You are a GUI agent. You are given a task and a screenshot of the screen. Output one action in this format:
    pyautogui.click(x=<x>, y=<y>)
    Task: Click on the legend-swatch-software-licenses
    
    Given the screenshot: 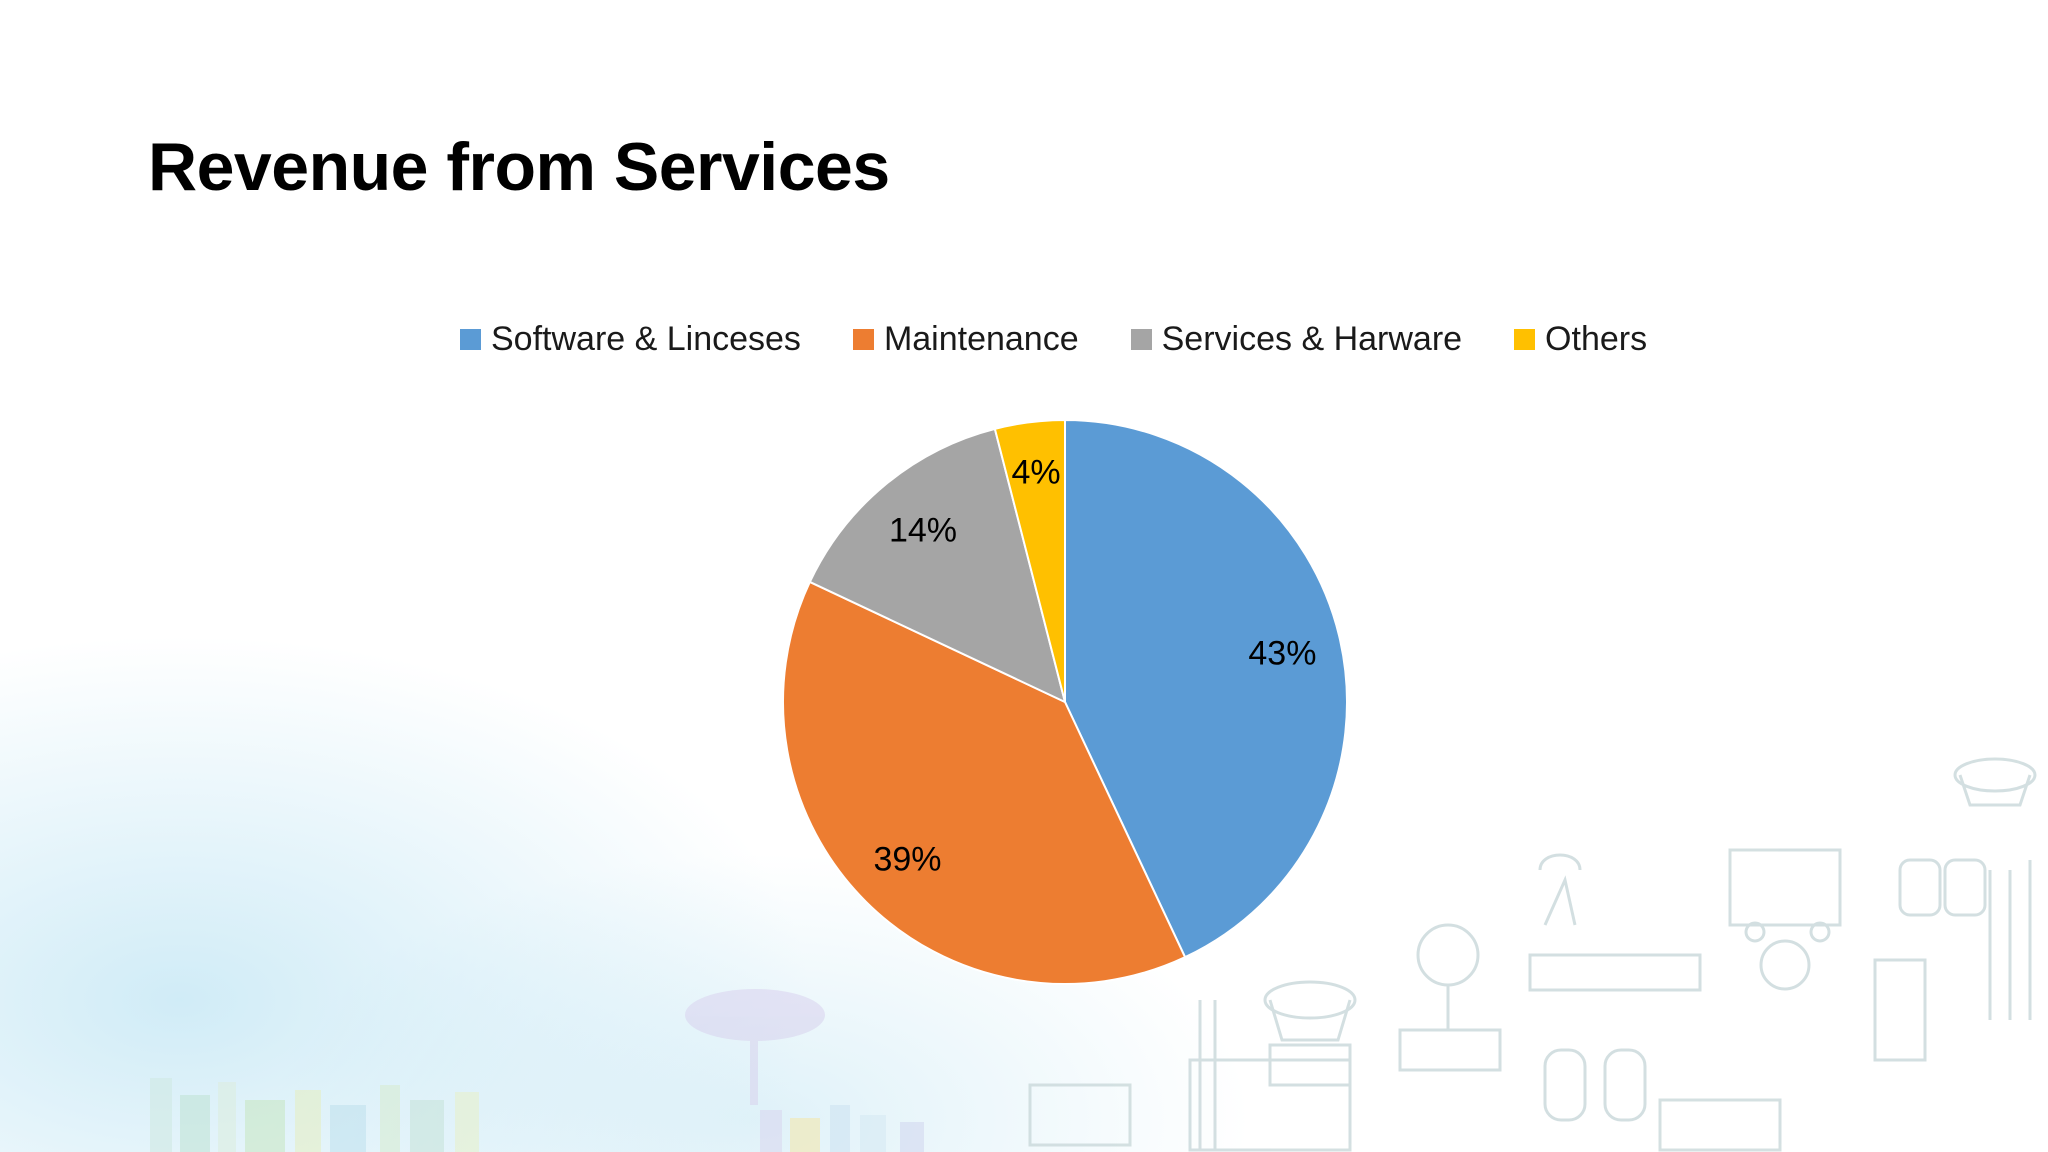 What is the action you would take?
    pyautogui.click(x=470, y=339)
    